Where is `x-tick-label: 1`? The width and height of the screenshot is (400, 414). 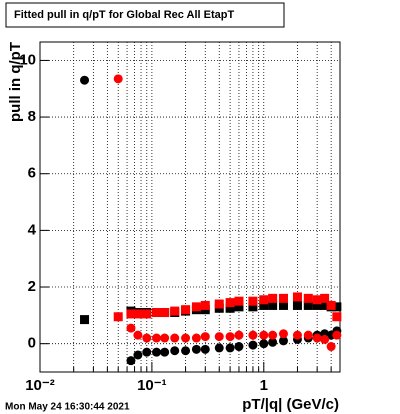
x-tick-label: 1 is located at coordinates (264, 385).